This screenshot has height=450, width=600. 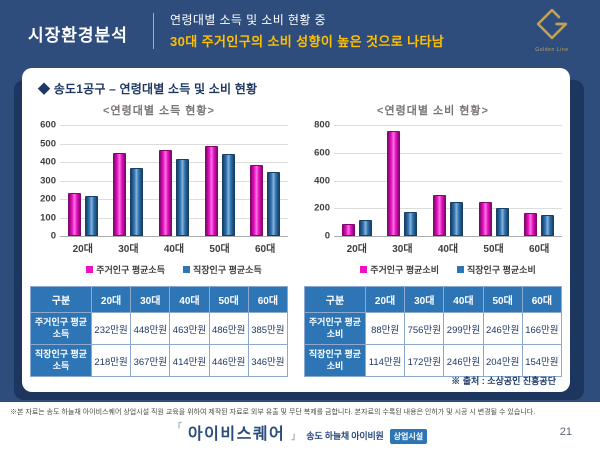 What do you see at coordinates (463, 360) in the screenshot?
I see `table-cell: 246만원` at bounding box center [463, 360].